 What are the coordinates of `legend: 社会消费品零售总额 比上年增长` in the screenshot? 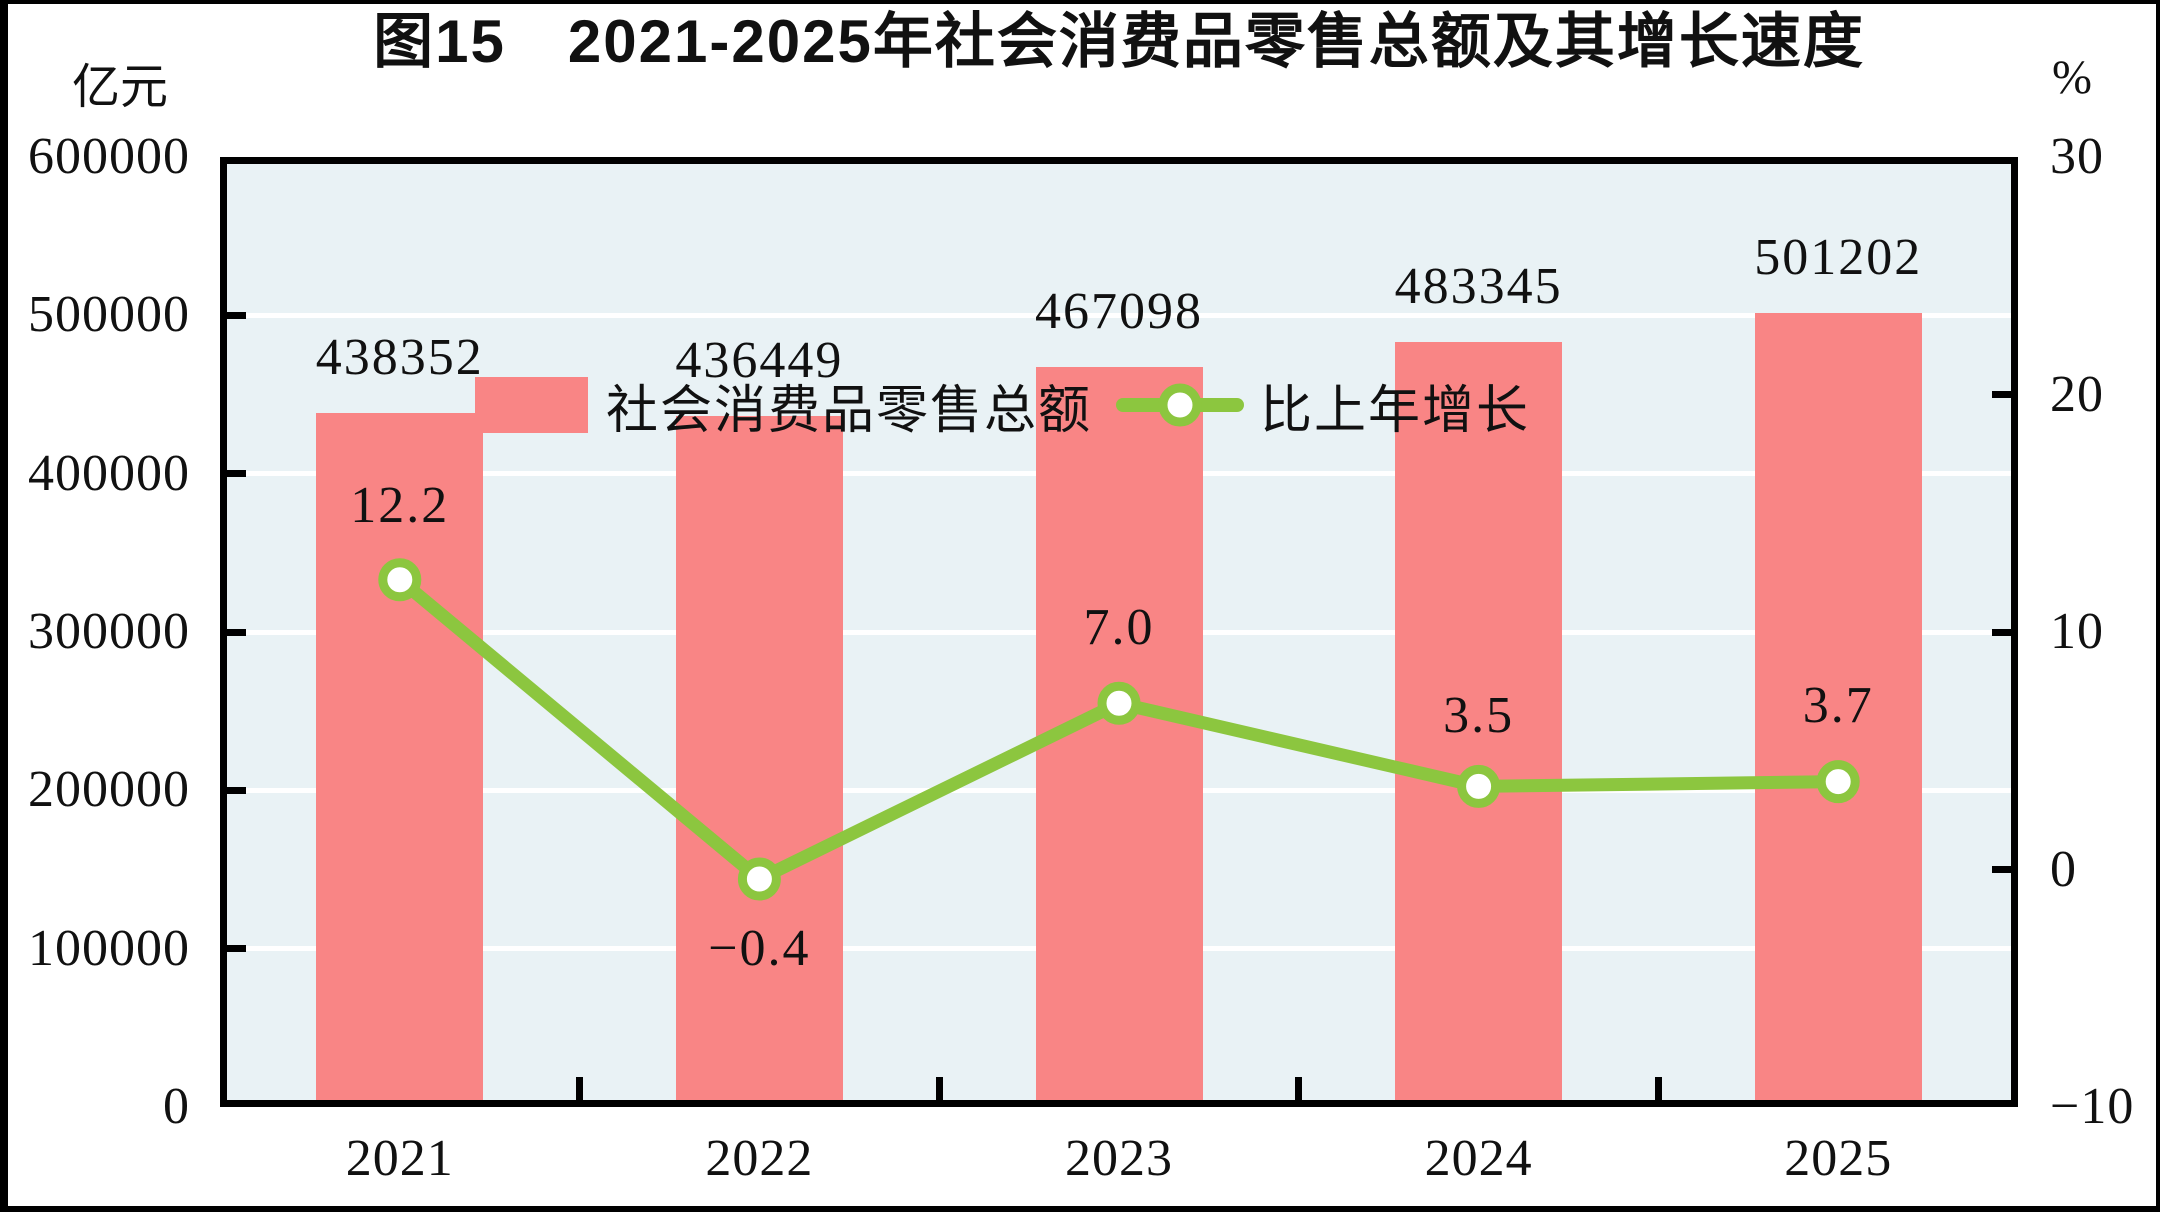 It's located at (1002, 405).